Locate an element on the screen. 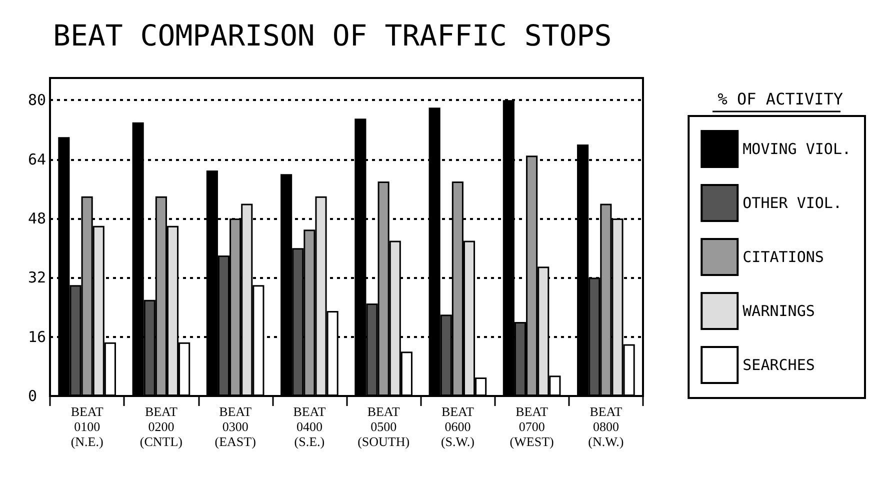 The image size is (877, 484). legend-label: OTHER VIOL. is located at coordinates (792, 203).